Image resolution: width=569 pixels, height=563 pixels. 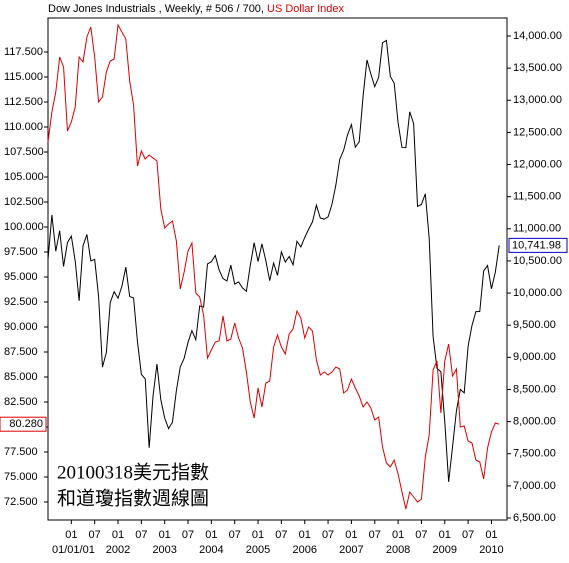 I want to click on y-tick-label: 100.000, so click(x=24, y=227).